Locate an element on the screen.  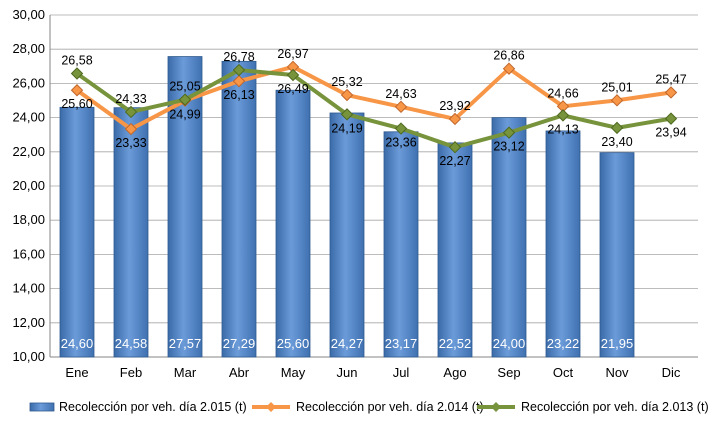
x-tick-label: Mar is located at coordinates (185, 372).